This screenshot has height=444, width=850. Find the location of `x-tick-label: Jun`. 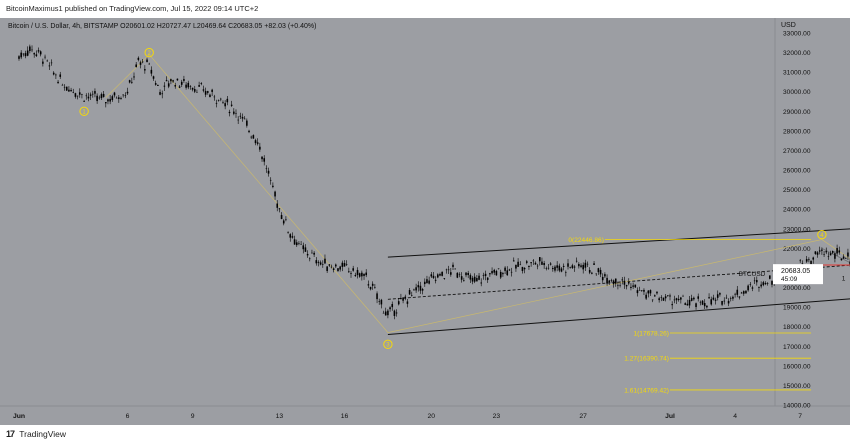

x-tick-label: Jun is located at coordinates (19, 416).